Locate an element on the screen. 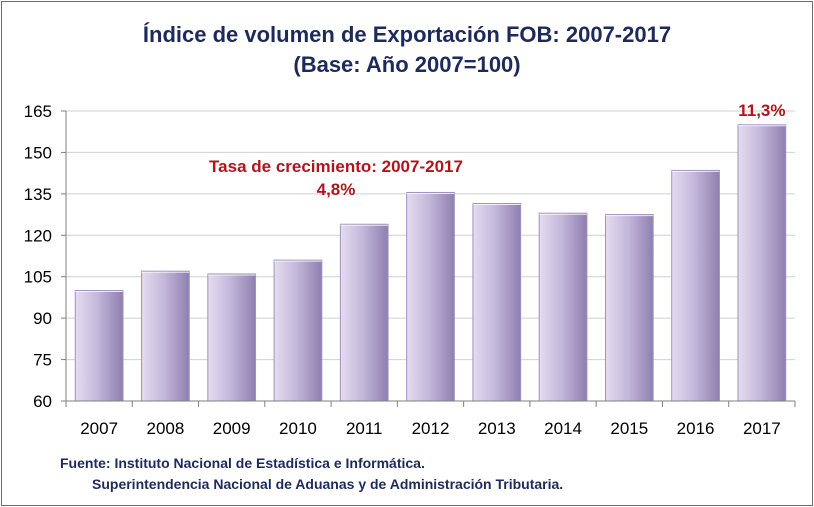 The height and width of the screenshot is (507, 814). x-tick-label: 2007 is located at coordinates (99, 428).